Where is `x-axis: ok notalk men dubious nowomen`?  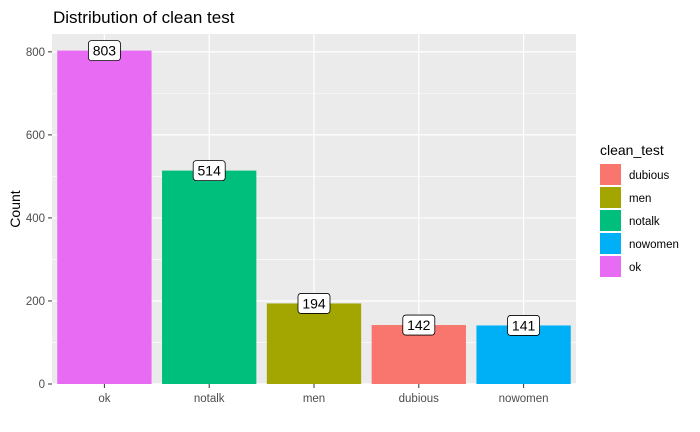
x-axis: ok notalk men dubious nowomen is located at coordinates (323, 394).